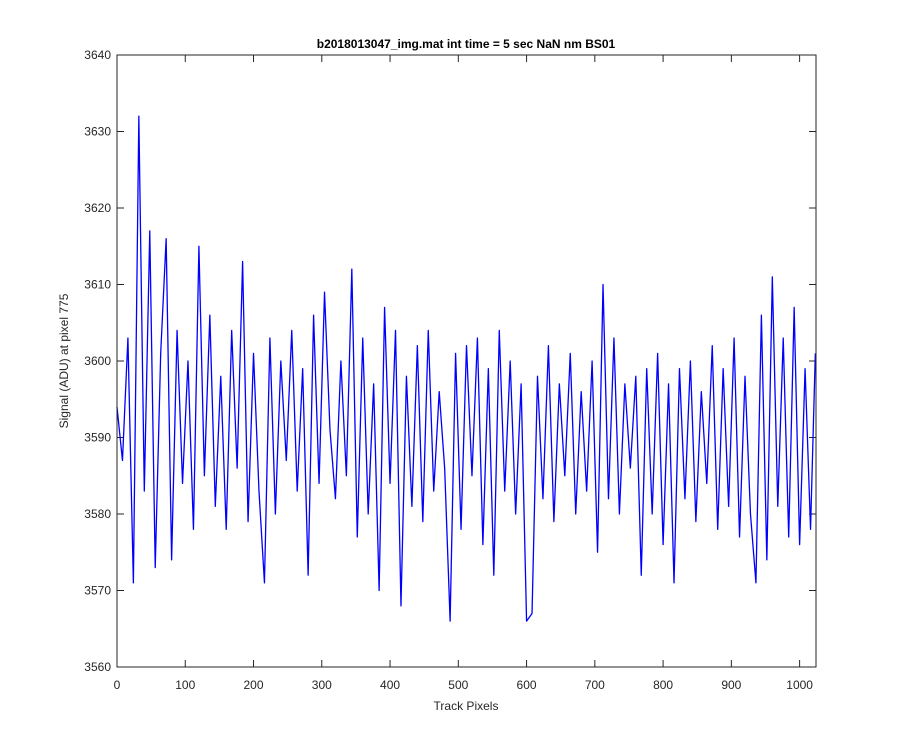 The image size is (900, 750). Describe the element at coordinates (97, 132) in the screenshot. I see `y-tick-label: 3630` at that location.